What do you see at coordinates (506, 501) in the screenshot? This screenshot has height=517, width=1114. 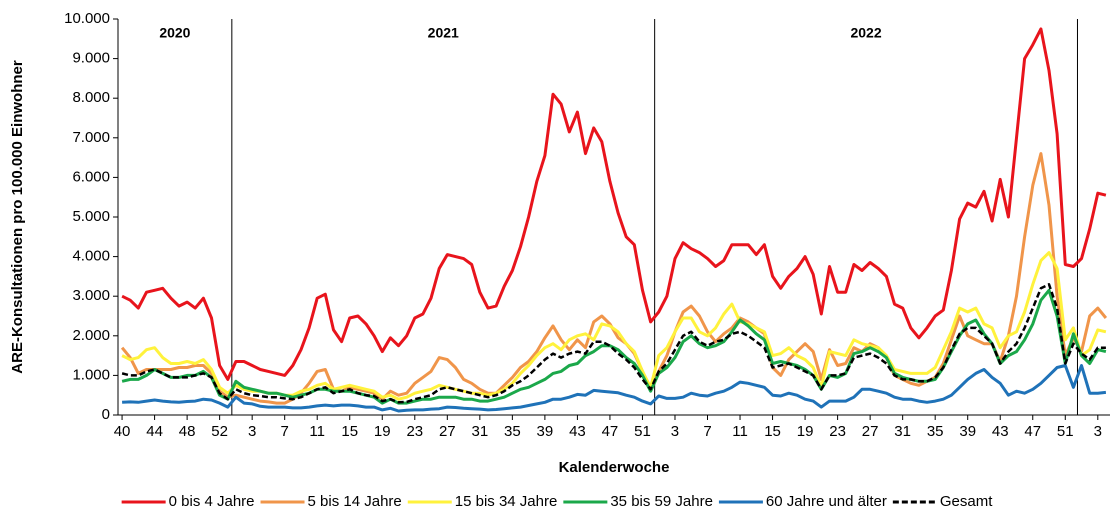 I see `legend-label: 15 bis 34 Jahre` at bounding box center [506, 501].